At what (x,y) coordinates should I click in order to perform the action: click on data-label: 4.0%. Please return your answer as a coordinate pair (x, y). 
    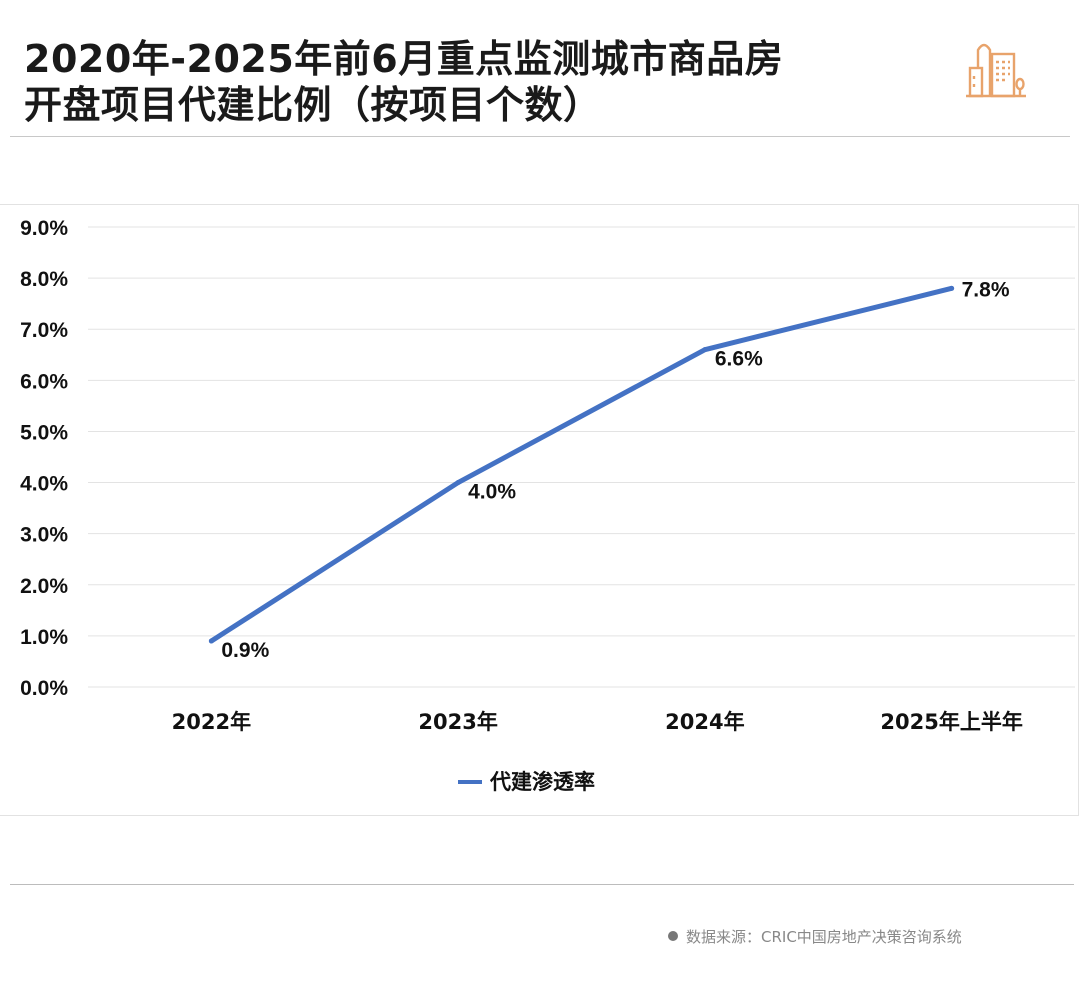
    Looking at the image, I should click on (492, 492).